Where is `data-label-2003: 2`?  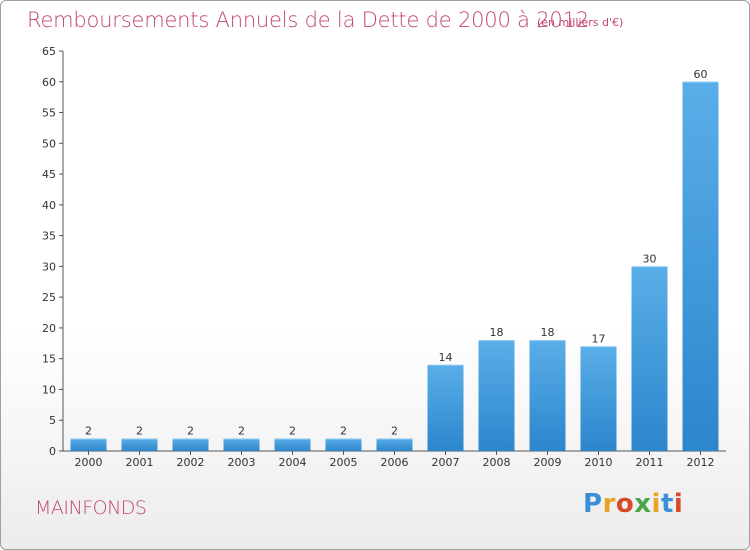 data-label-2003: 2 is located at coordinates (241, 431).